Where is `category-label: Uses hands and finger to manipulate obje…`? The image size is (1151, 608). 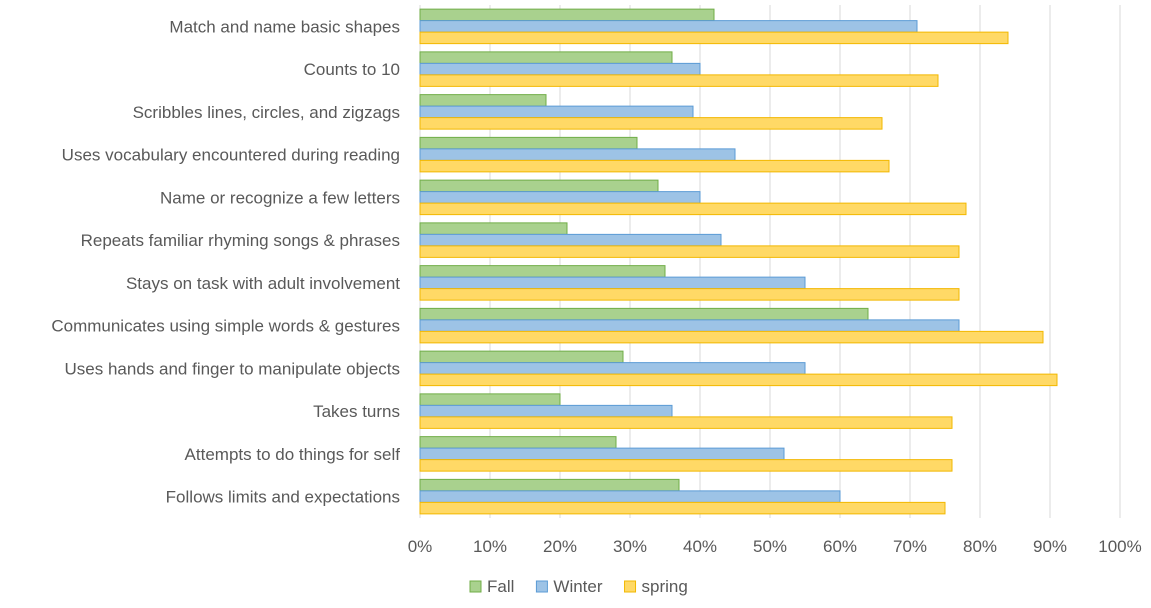 category-label: Uses hands and finger to manipulate obje… is located at coordinates (232, 368).